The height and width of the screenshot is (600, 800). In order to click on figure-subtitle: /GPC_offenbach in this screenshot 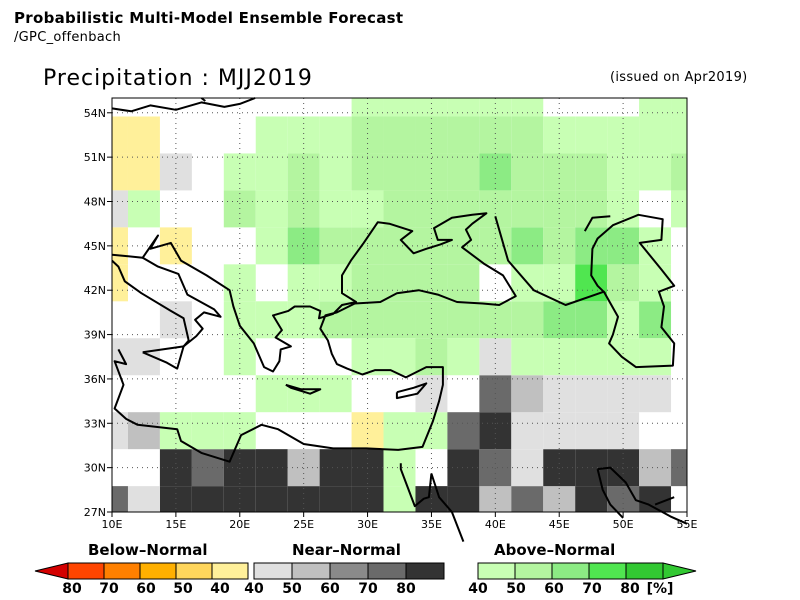, I will do `click(68, 37)`.